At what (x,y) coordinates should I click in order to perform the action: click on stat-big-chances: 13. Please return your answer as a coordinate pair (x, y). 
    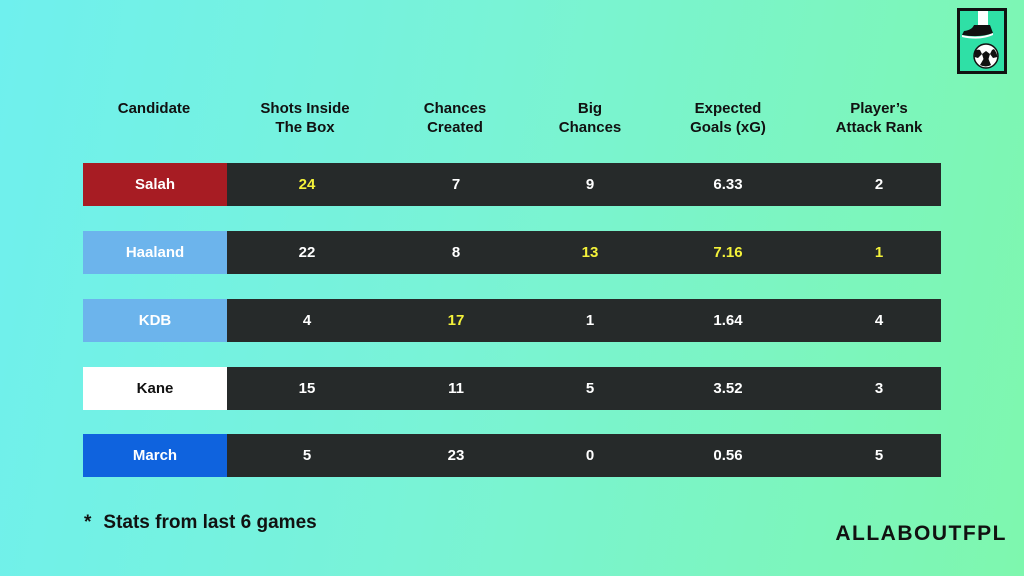
    Looking at the image, I should click on (590, 252).